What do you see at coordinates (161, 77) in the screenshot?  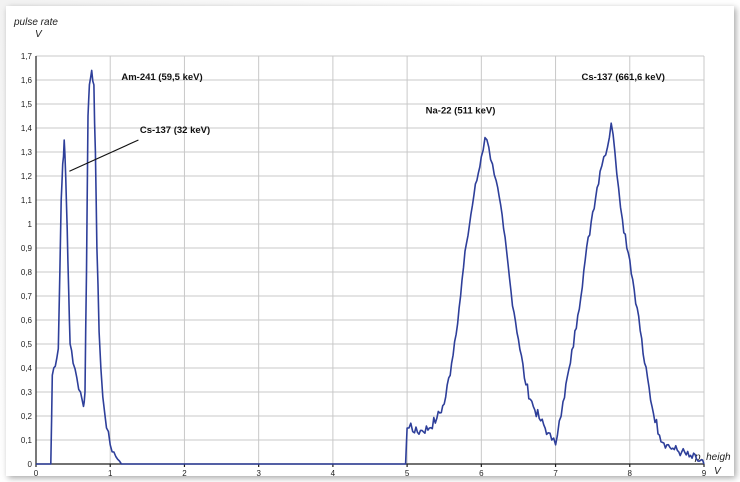 I see `annotation-label: Am-241 (59,5 keV)` at bounding box center [161, 77].